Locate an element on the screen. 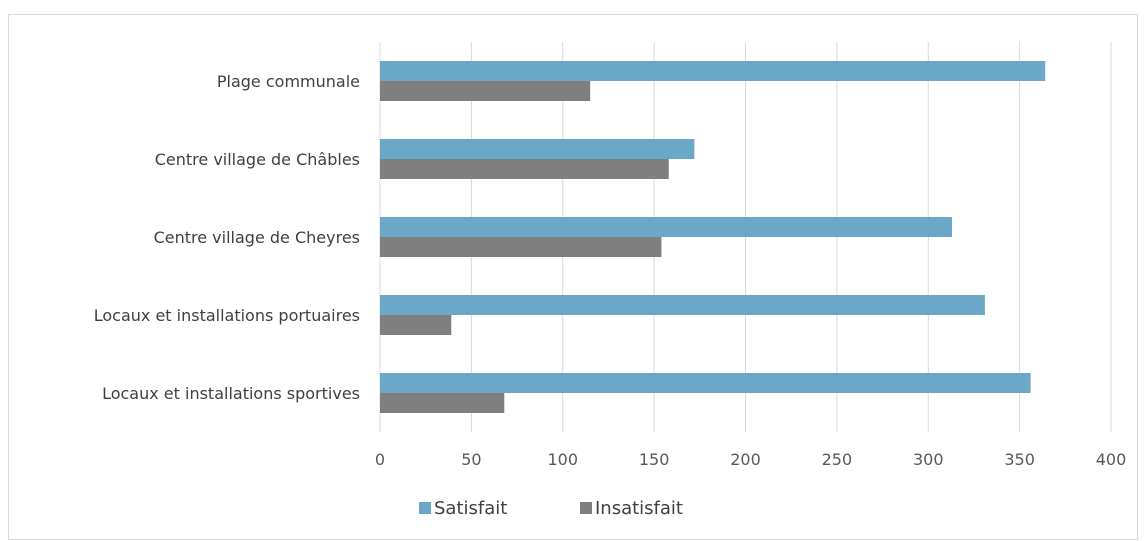 This screenshot has width=1145, height=541. legend-label-insatisfait: Insatisfait is located at coordinates (639, 508).